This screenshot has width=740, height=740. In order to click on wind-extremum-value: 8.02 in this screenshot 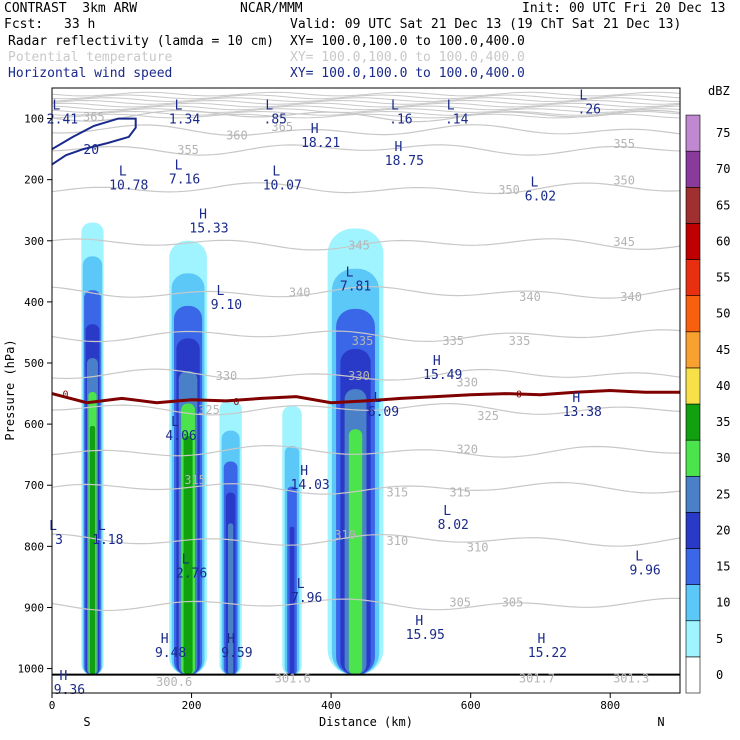, I will do `click(453, 525)`.